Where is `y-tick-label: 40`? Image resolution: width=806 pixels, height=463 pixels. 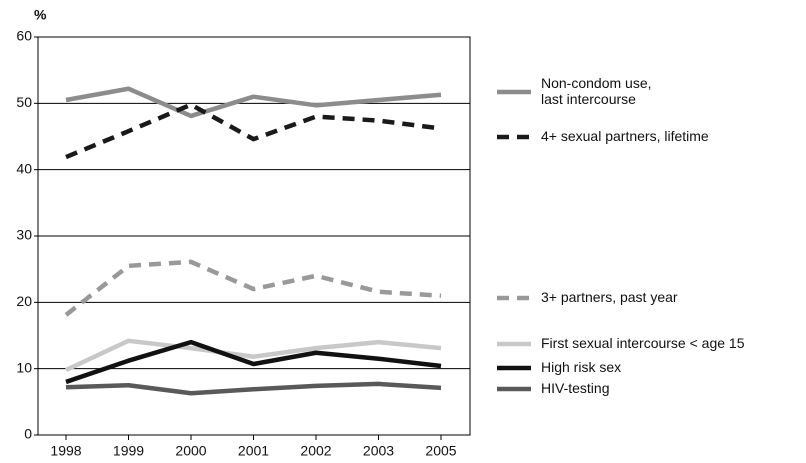 y-tick-label: 40 is located at coordinates (24, 168).